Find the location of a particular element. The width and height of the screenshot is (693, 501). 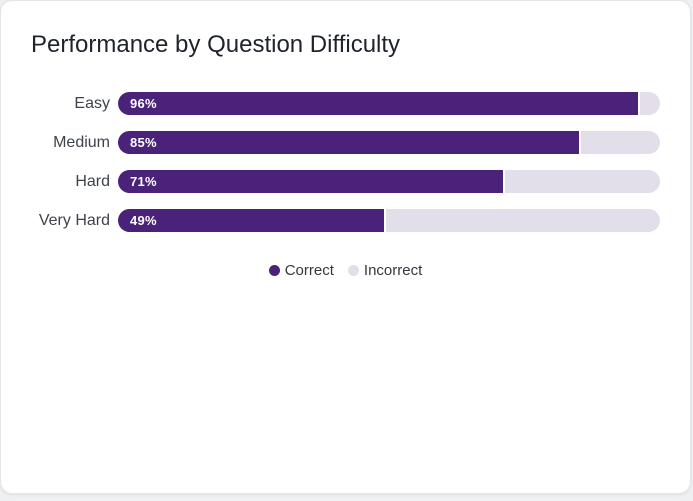

legend-item-incorrect: Incorrect is located at coordinates (385, 270).